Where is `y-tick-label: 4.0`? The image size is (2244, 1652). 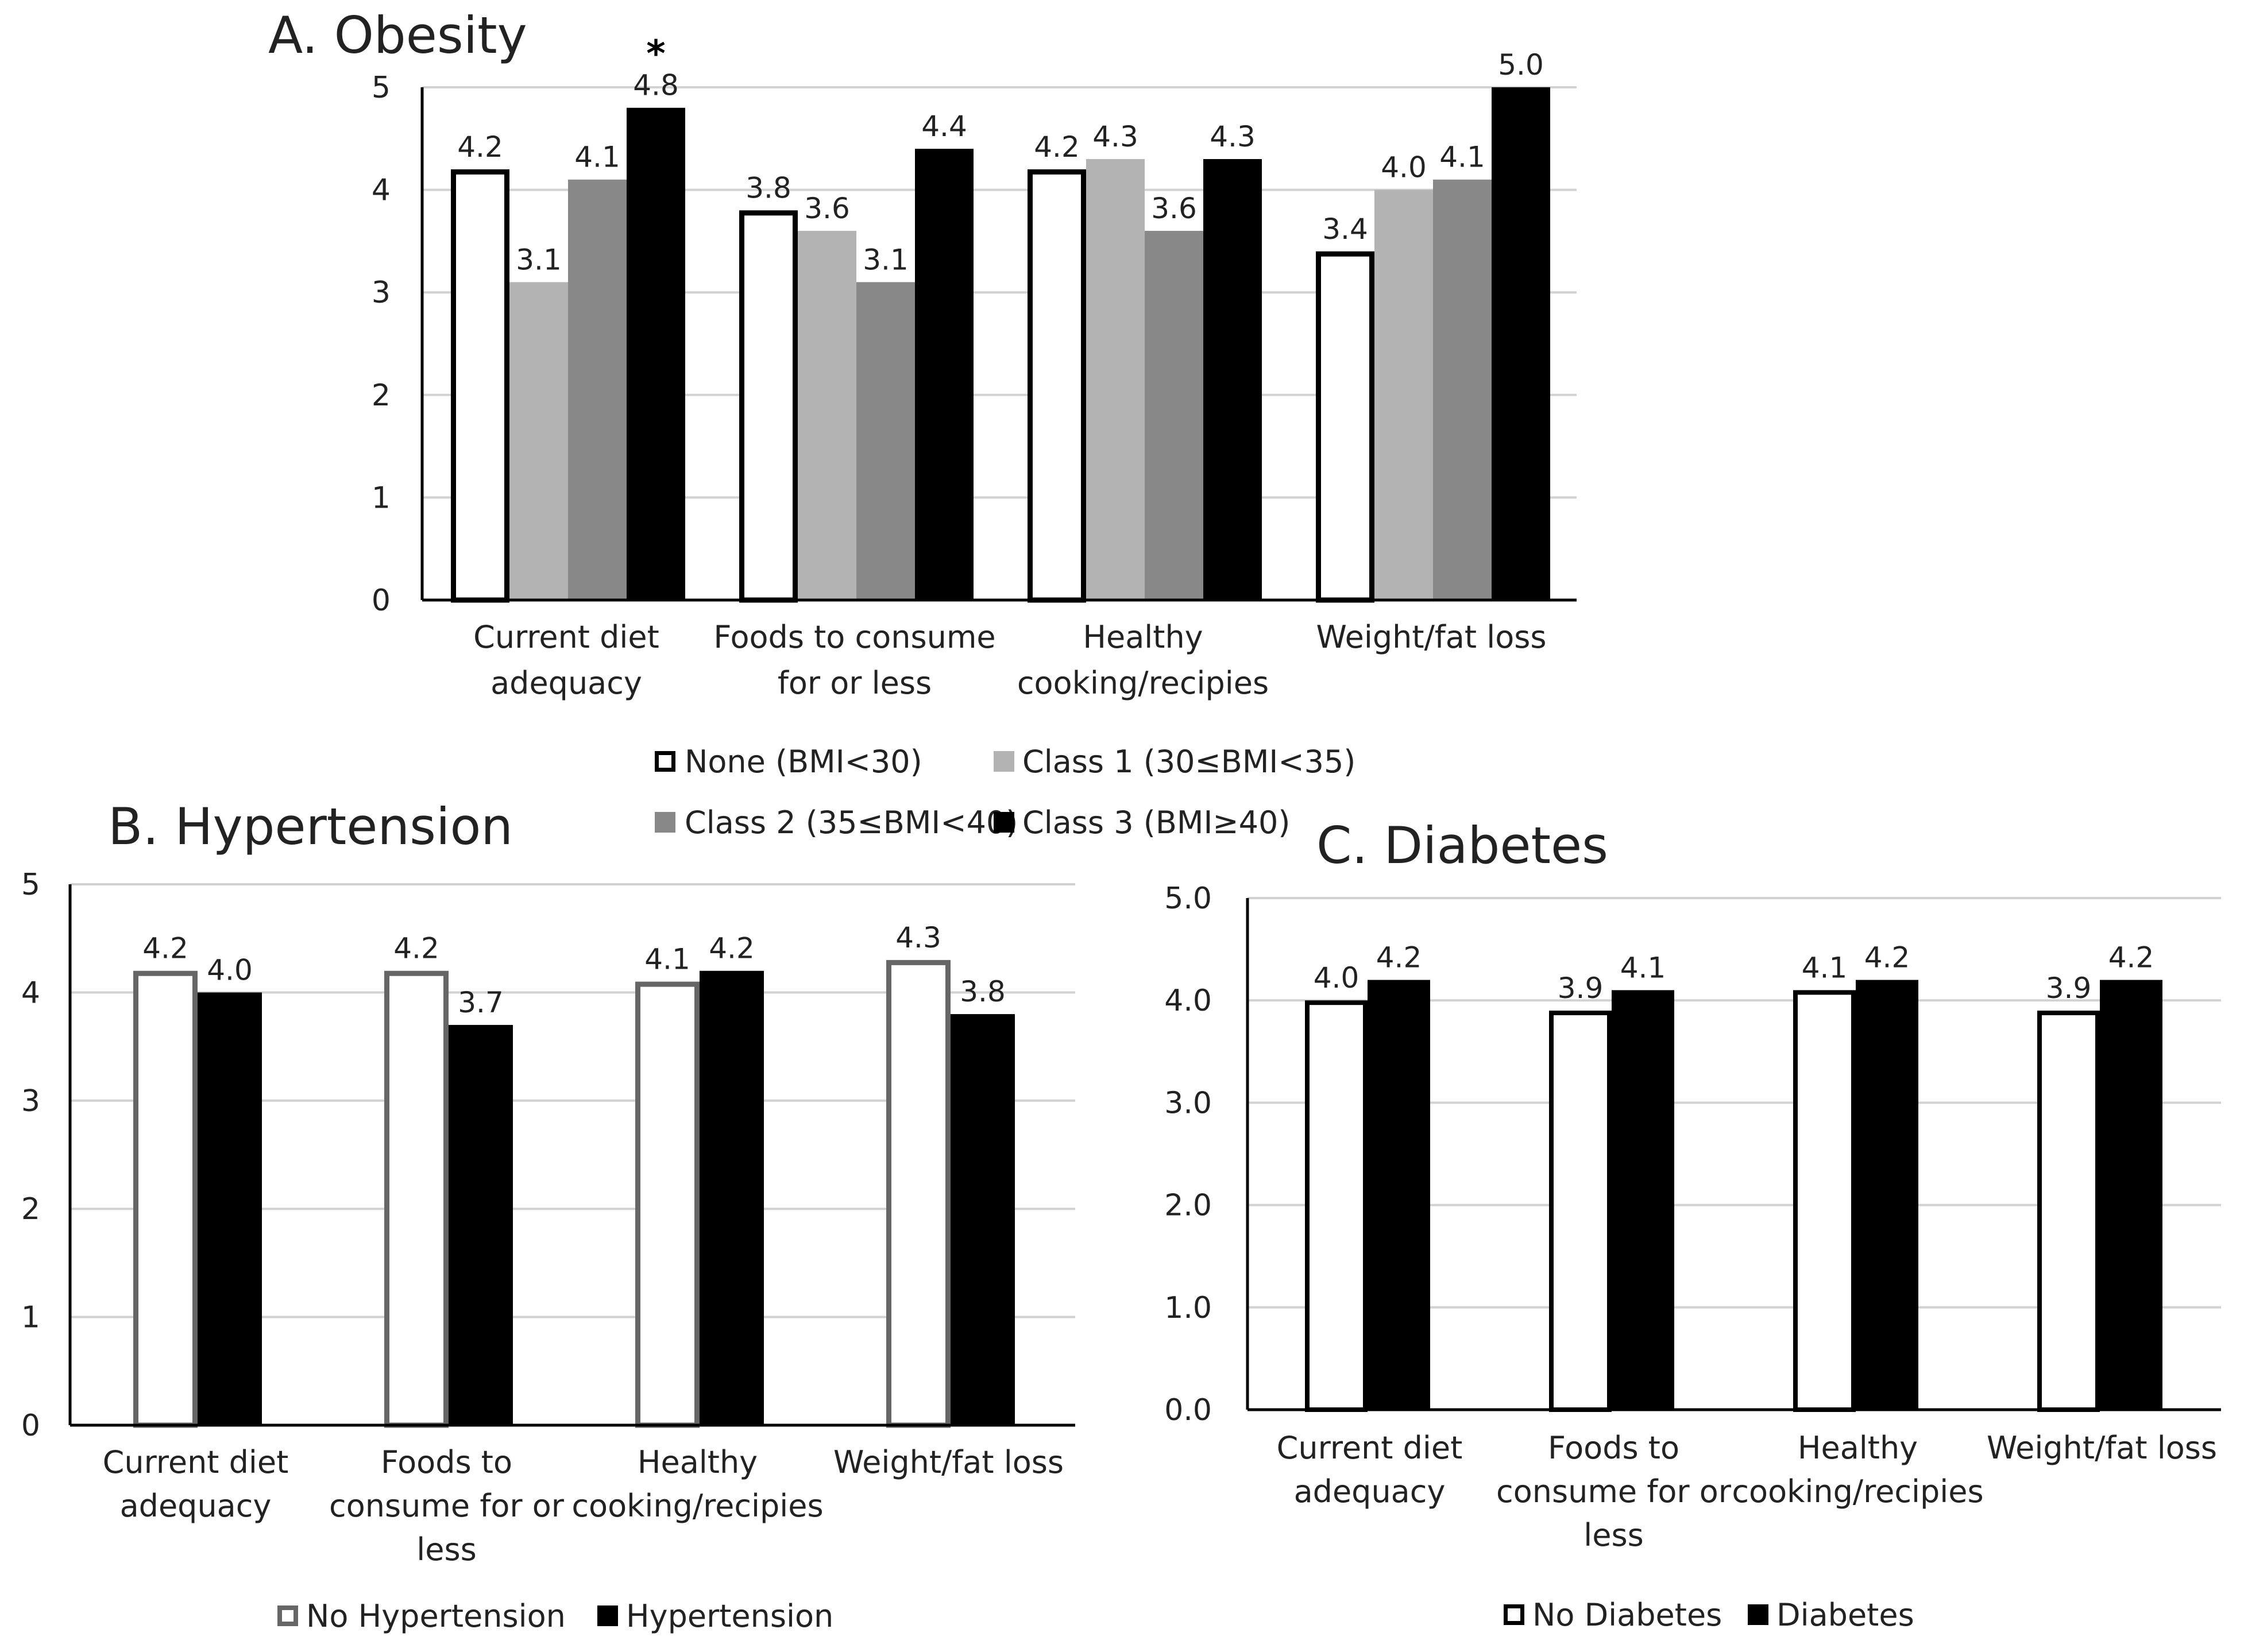
y-tick-label: 4.0 is located at coordinates (1188, 1001).